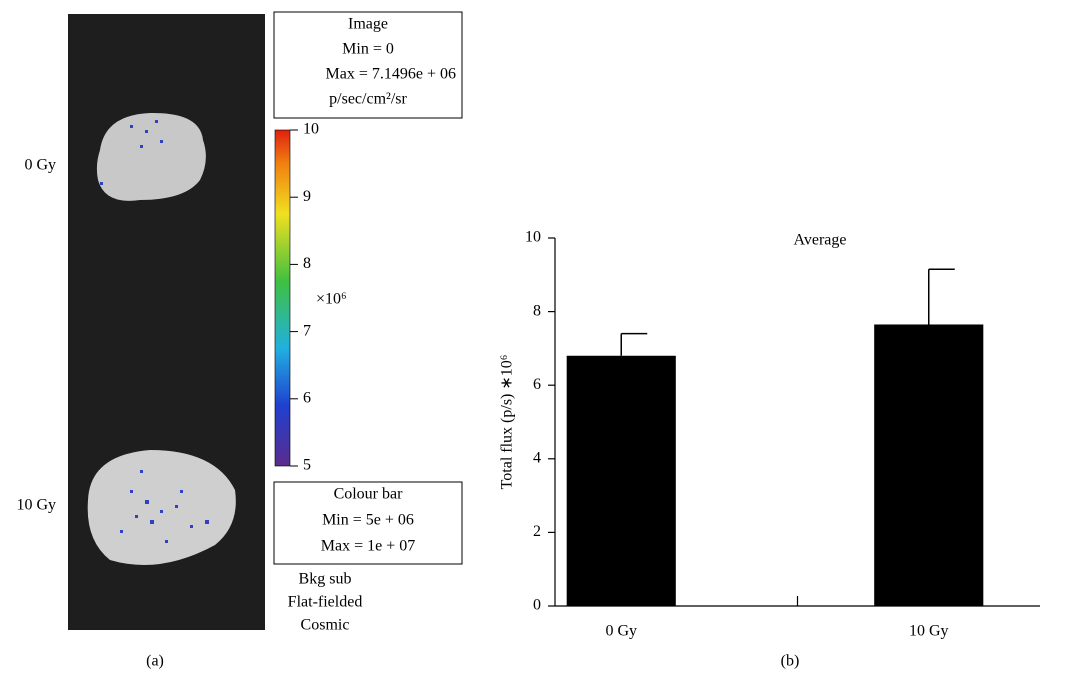 The image size is (1077, 678). What do you see at coordinates (368, 49) in the screenshot?
I see `image-box-text: Min = 0` at bounding box center [368, 49].